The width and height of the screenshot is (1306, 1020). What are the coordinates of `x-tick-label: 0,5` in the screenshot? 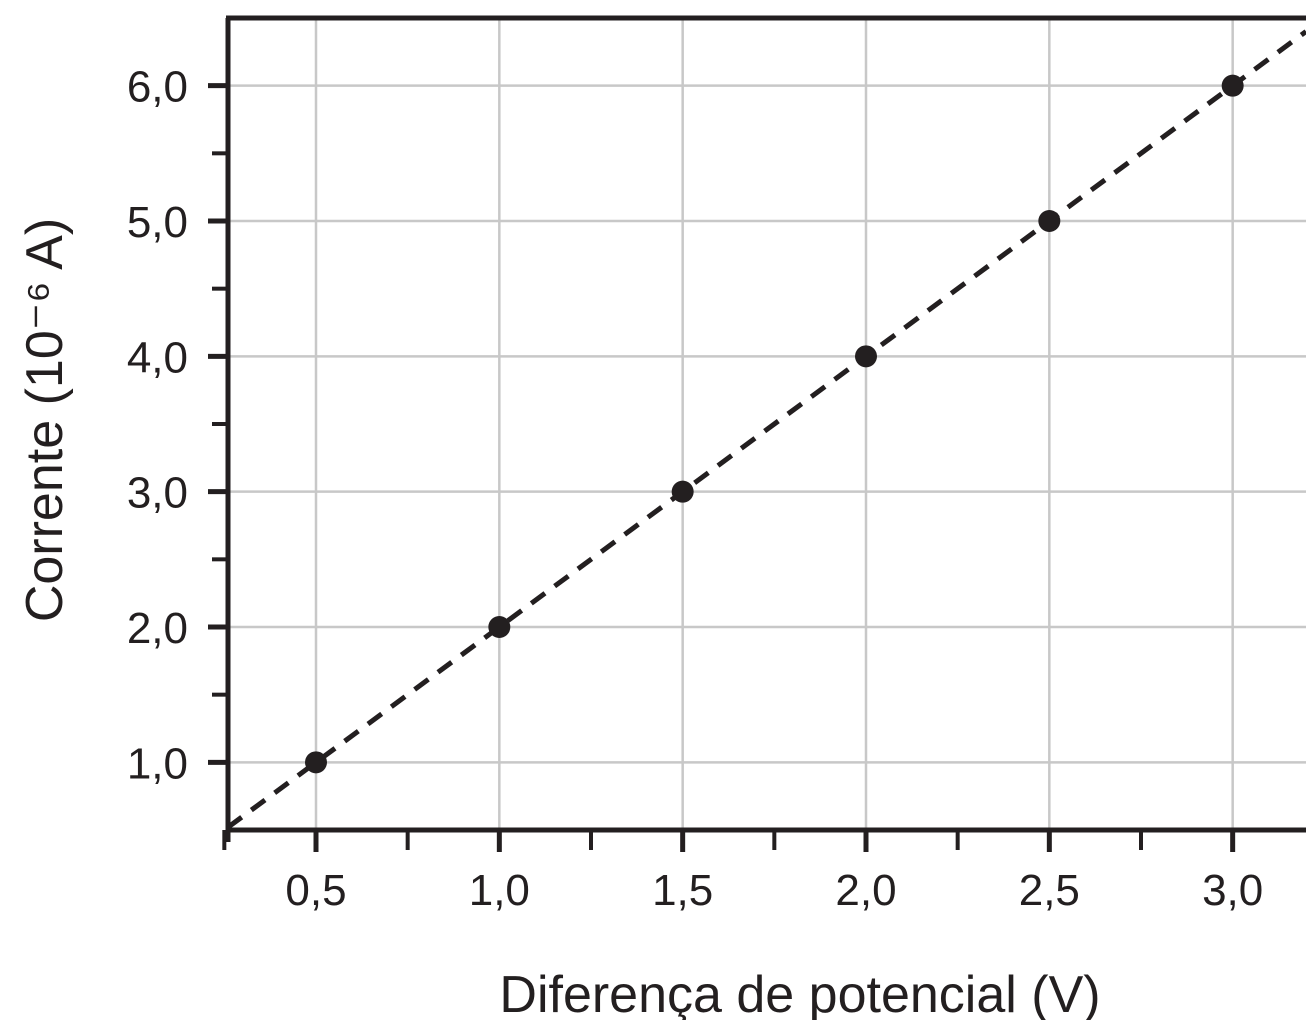 It's located at (315, 890).